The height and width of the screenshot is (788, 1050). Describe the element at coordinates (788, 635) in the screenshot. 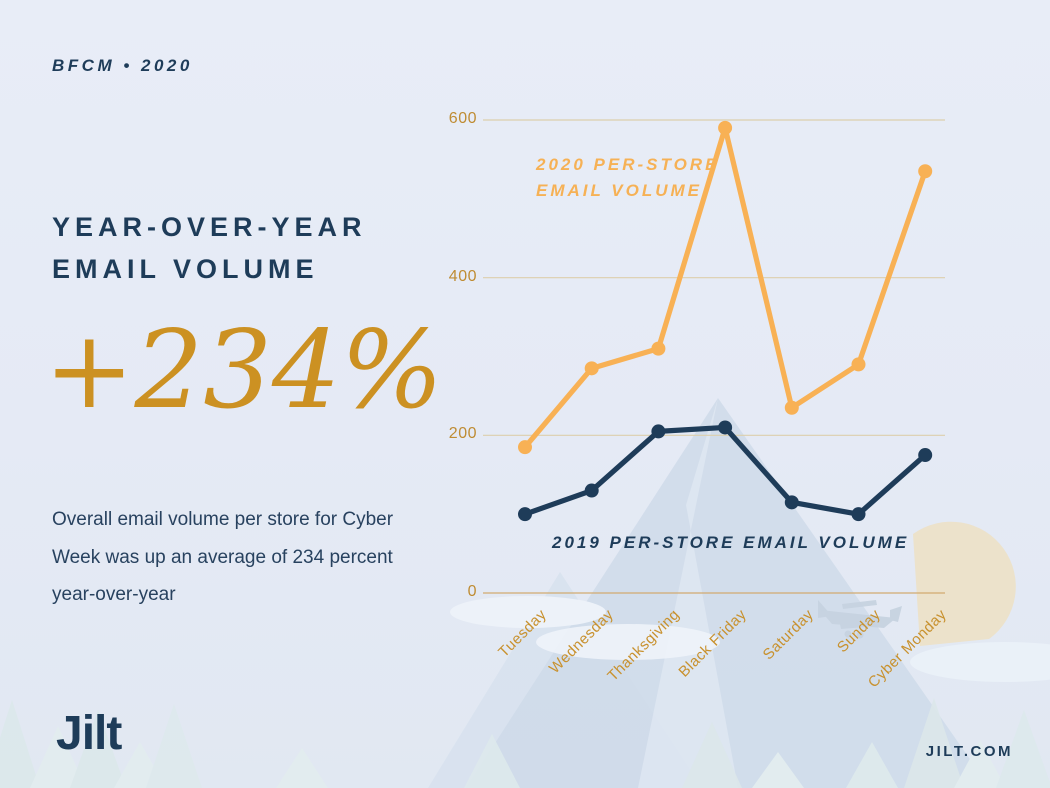

I see `x-axis-label: Saturday` at that location.